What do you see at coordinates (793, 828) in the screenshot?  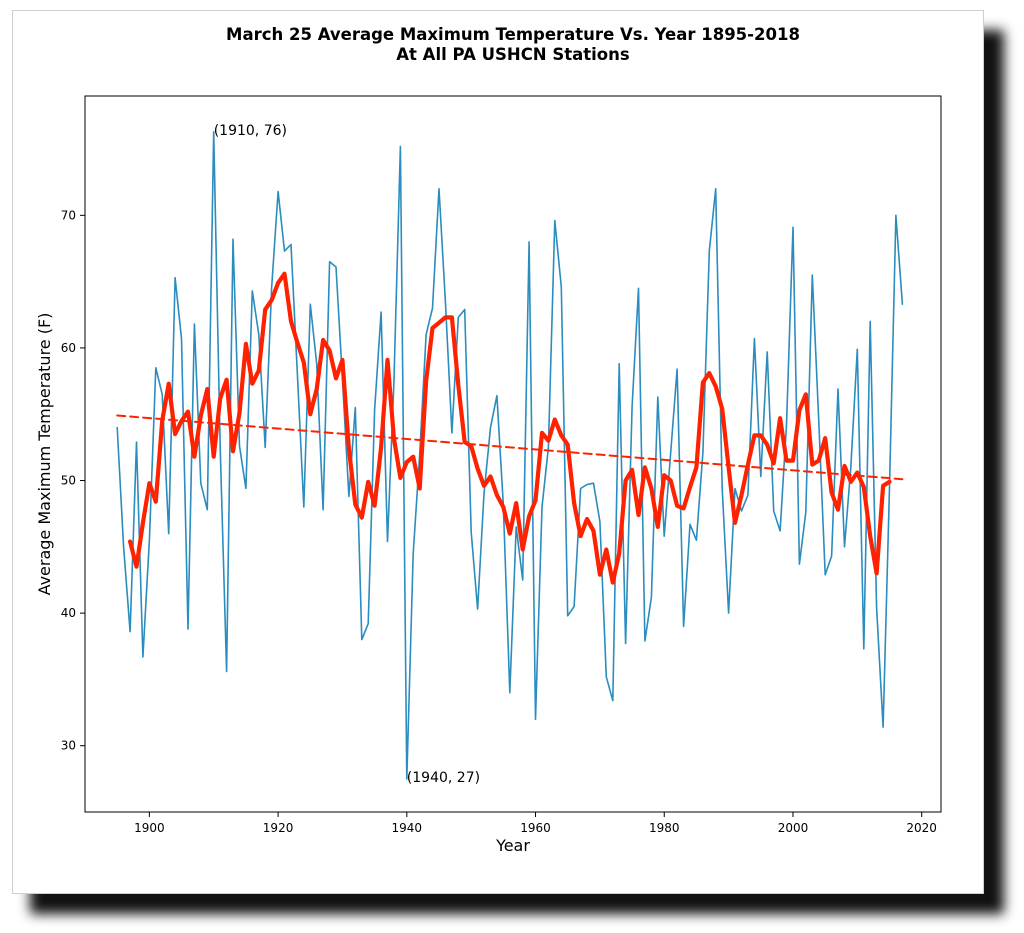 I see `x-tick-label: 2000` at bounding box center [793, 828].